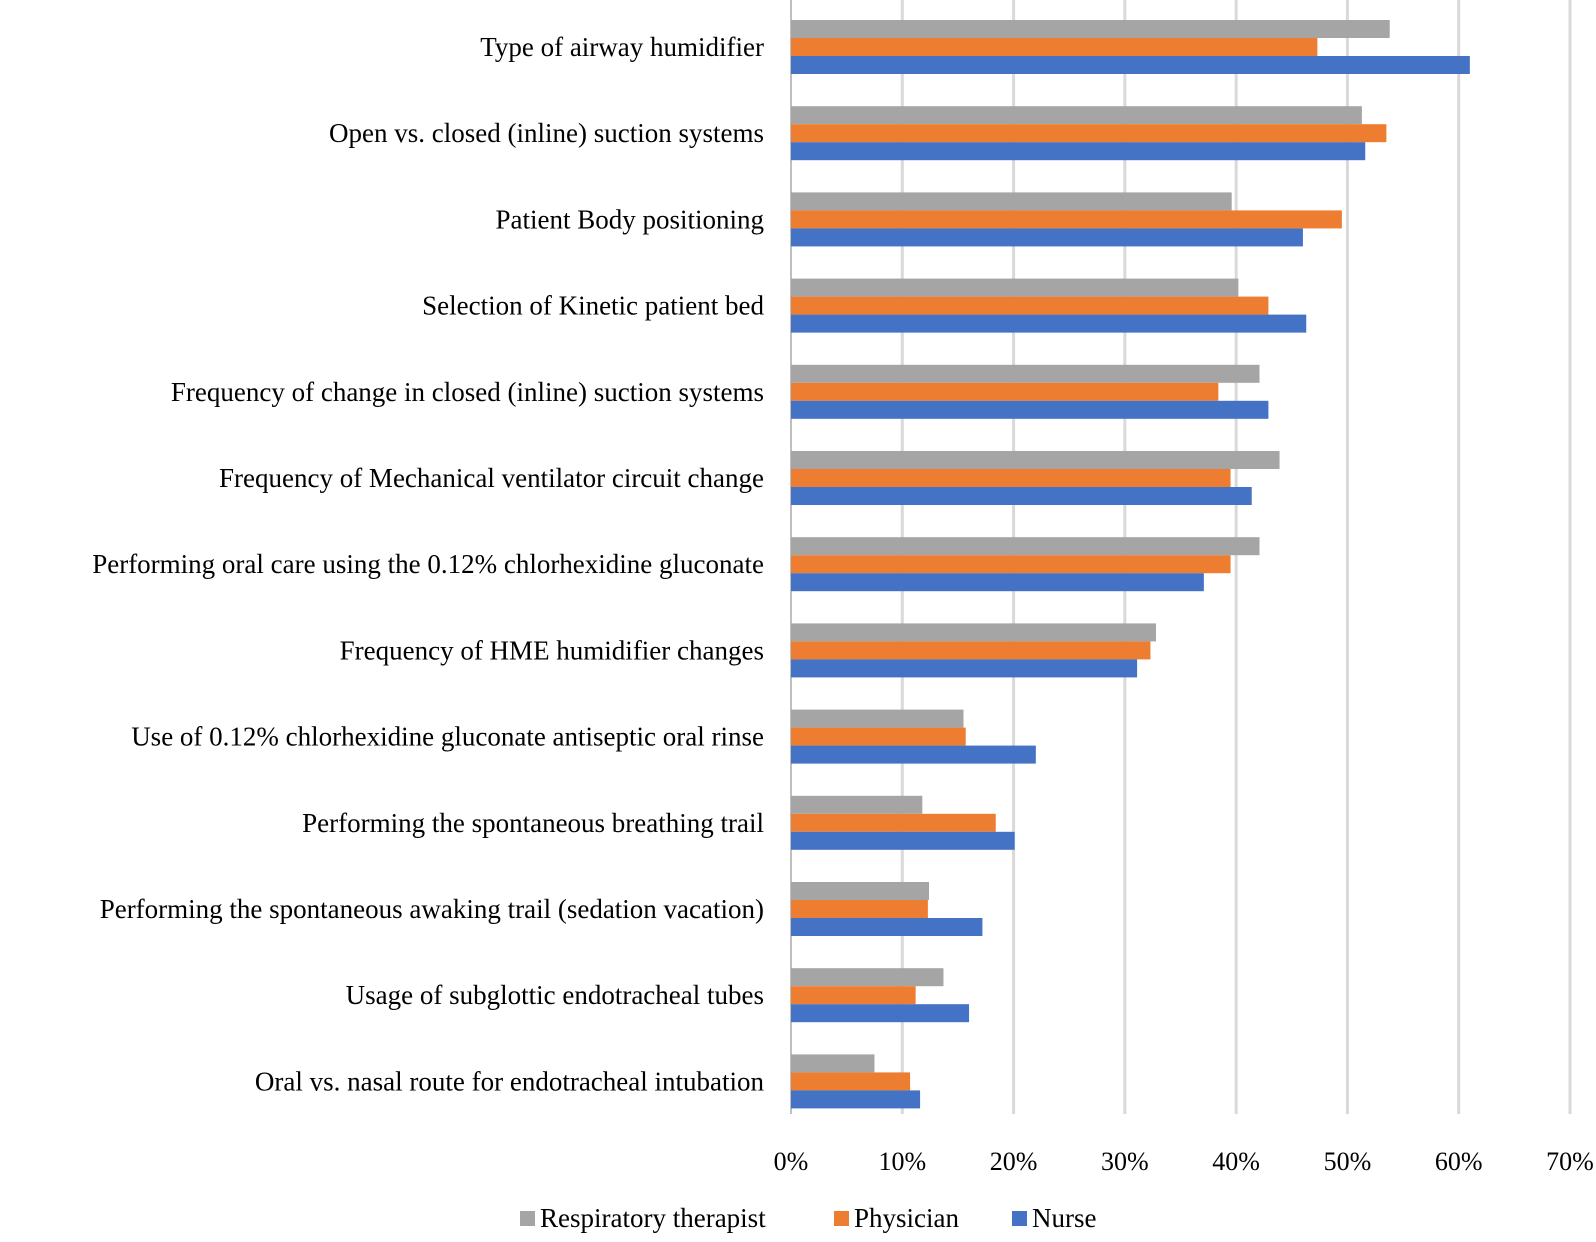  I want to click on tick-label: 60%, so click(1459, 1161).